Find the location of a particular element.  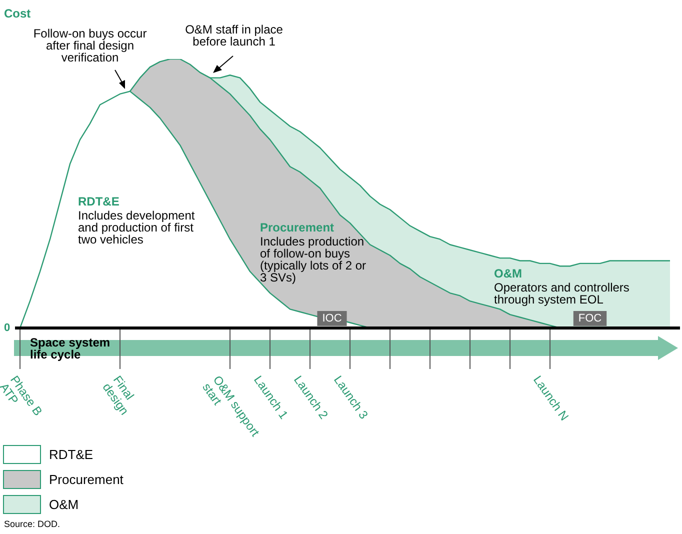

legend-label: O&M is located at coordinates (64, 504).